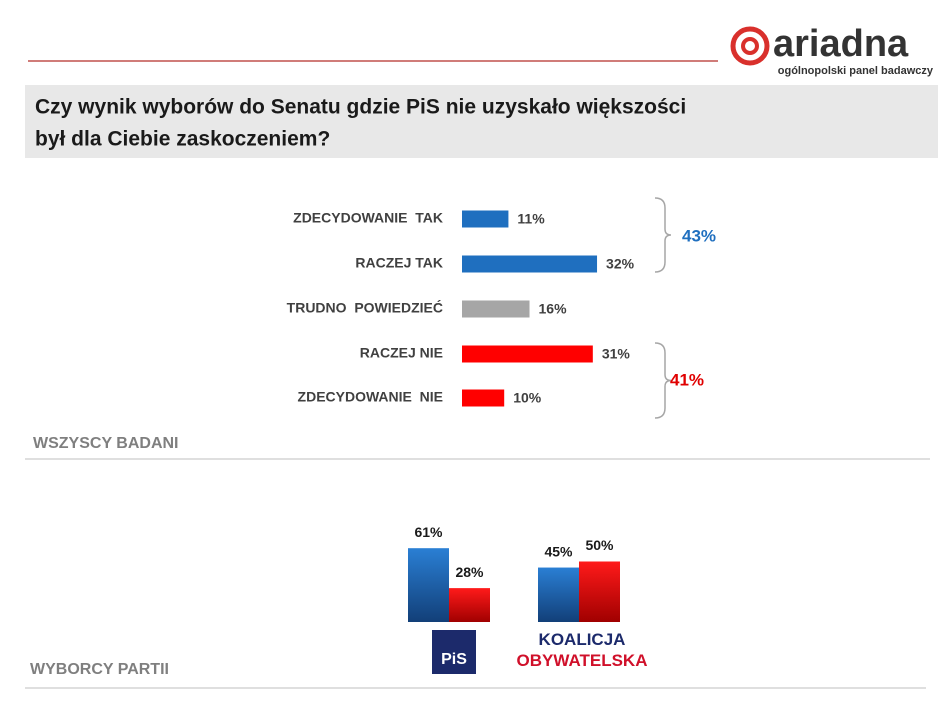  What do you see at coordinates (428, 532) in the screenshot?
I see `value-label: 61%` at bounding box center [428, 532].